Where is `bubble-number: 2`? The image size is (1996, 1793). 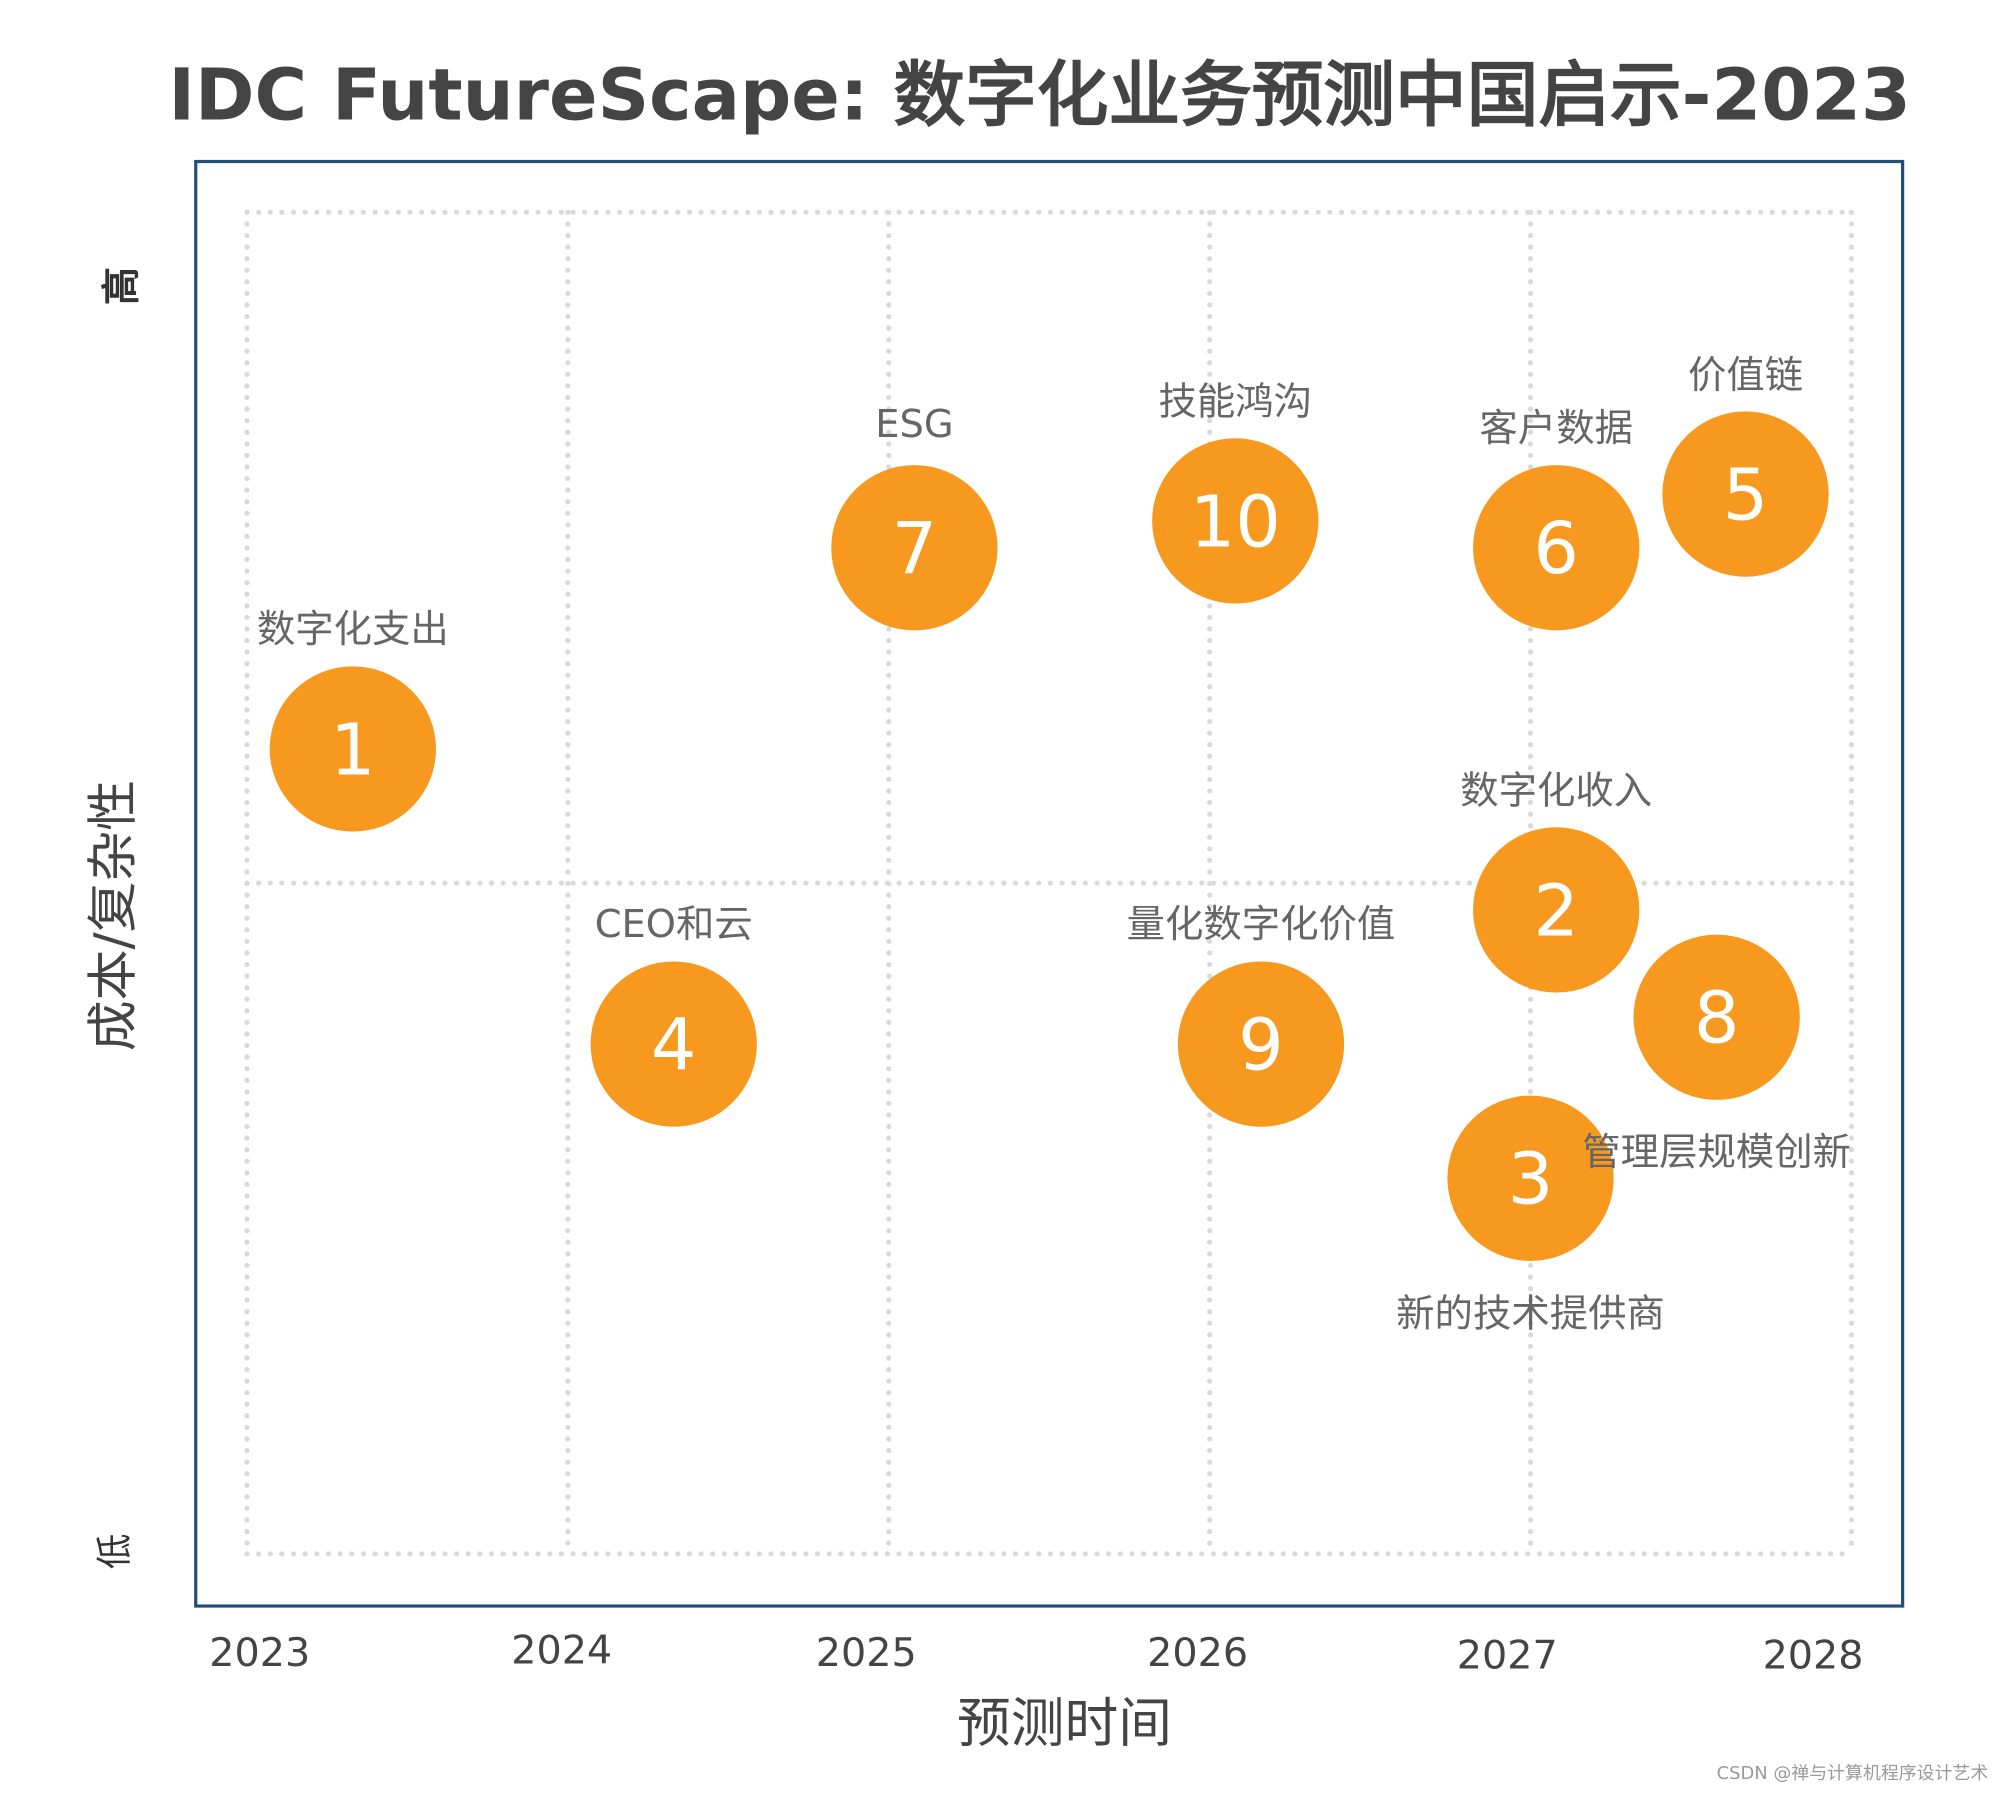
bubble-number: 2 is located at coordinates (1556, 911).